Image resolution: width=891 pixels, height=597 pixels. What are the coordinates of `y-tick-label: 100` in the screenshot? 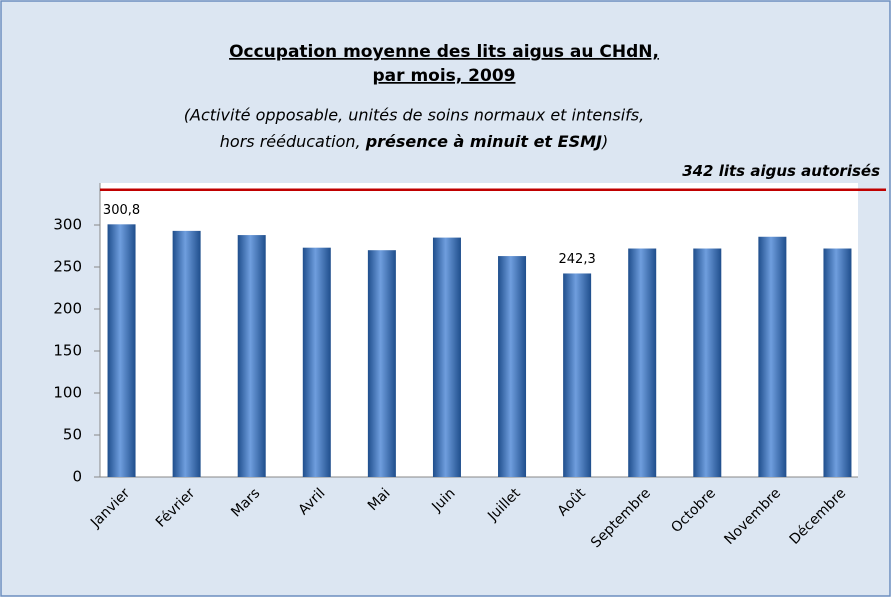 It's located at (67, 393).